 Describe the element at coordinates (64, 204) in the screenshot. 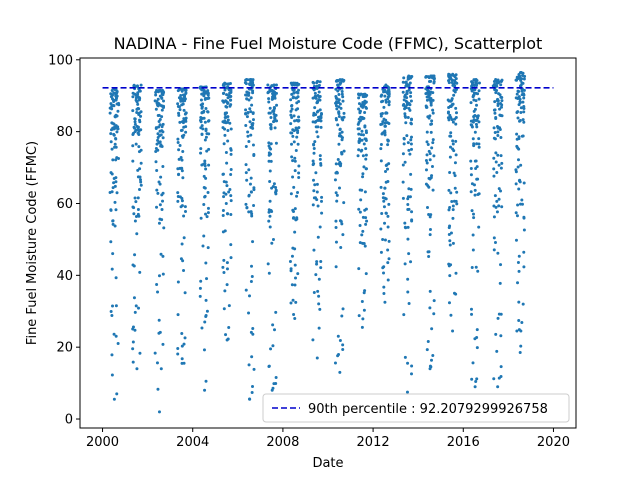

I see `y-tick-label: 60` at that location.